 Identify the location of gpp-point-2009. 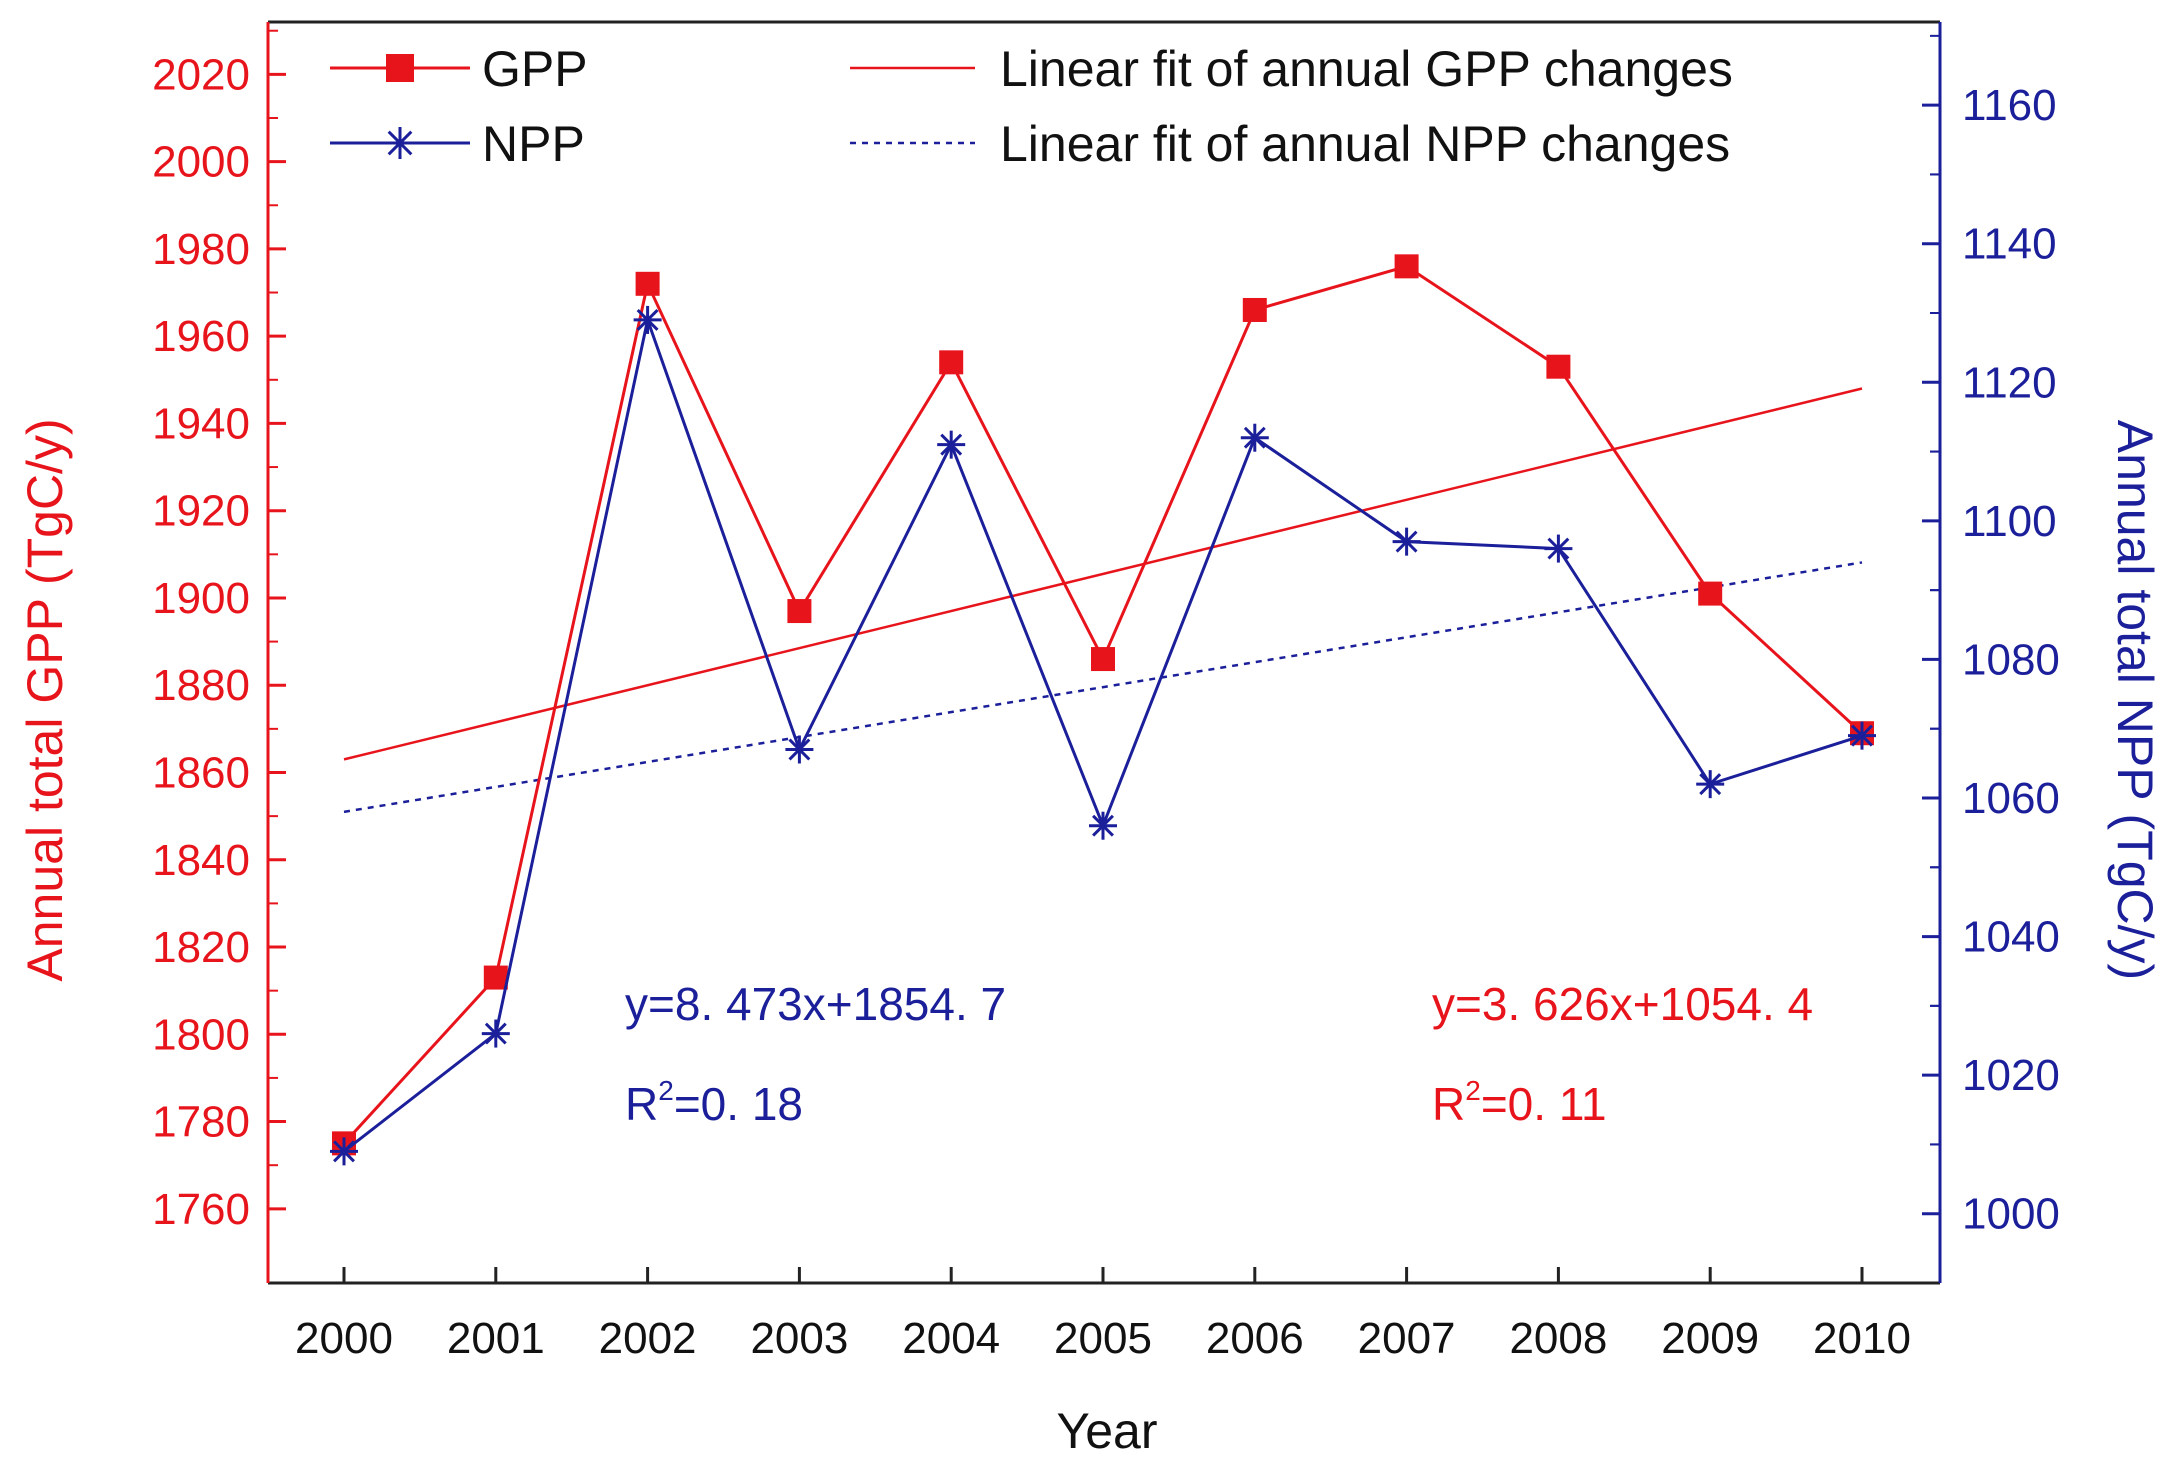
(1710, 593).